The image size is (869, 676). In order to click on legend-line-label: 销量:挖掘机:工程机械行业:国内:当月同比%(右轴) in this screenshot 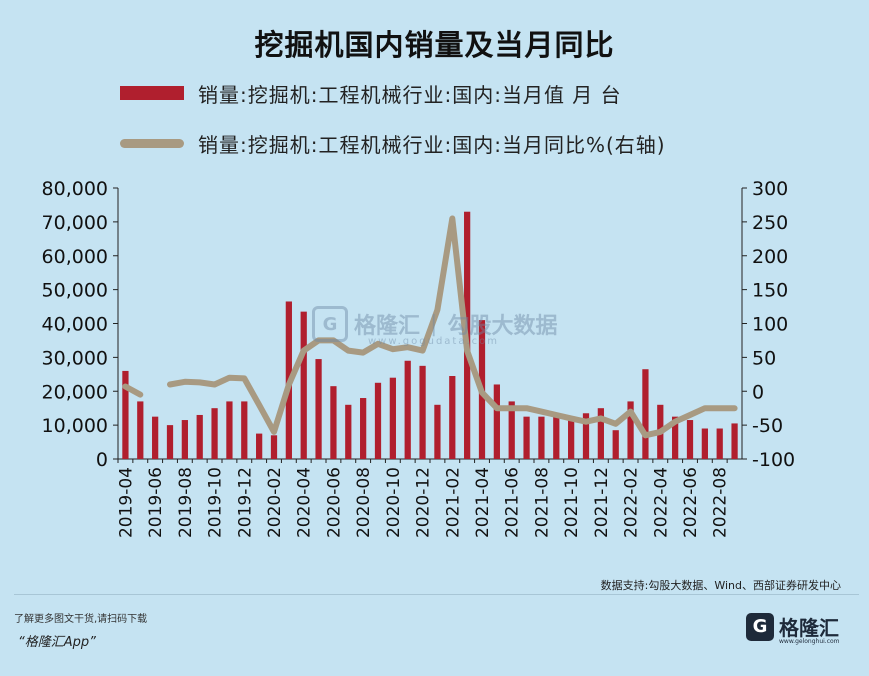, I will do `click(432, 144)`.